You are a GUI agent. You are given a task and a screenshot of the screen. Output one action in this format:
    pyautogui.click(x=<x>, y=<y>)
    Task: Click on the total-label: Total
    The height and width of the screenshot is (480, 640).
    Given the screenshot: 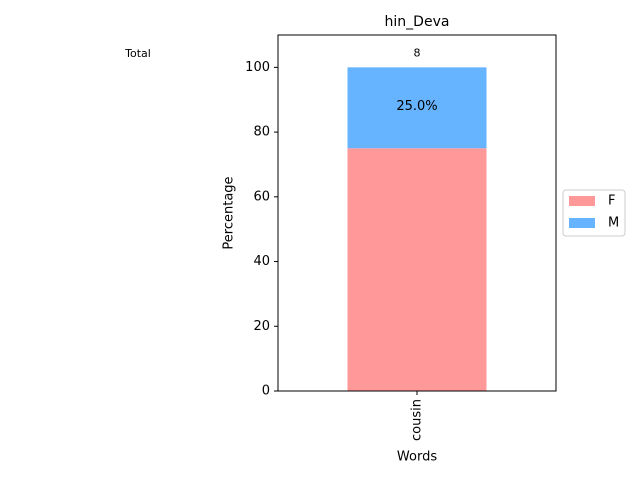 What is the action you would take?
    pyautogui.click(x=137, y=53)
    